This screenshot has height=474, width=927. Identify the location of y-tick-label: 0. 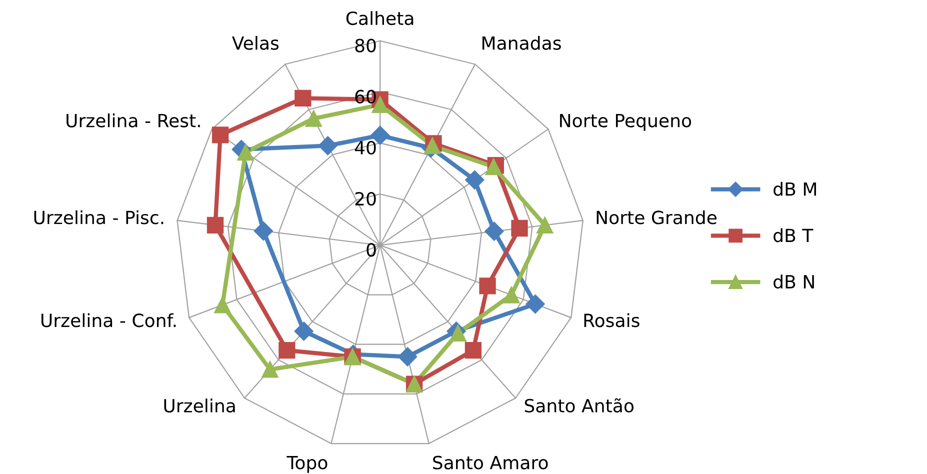
(371, 250).